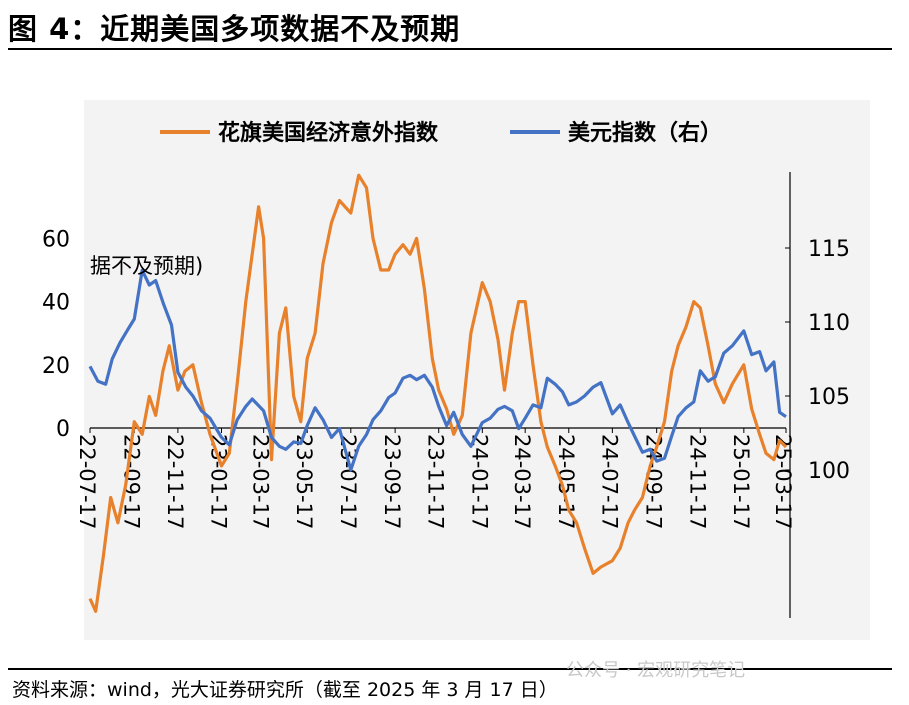 The image size is (909, 705). What do you see at coordinates (234, 29) in the screenshot?
I see `figure-title: 图 4：近期美国多项数据不及预期` at bounding box center [234, 29].